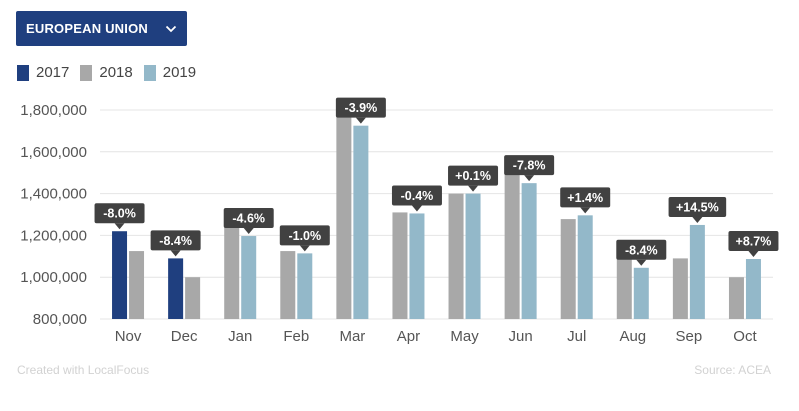 This screenshot has height=411, width=799. What do you see at coordinates (53, 277) in the screenshot?
I see `y-tick-label: 1,000,000` at bounding box center [53, 277].